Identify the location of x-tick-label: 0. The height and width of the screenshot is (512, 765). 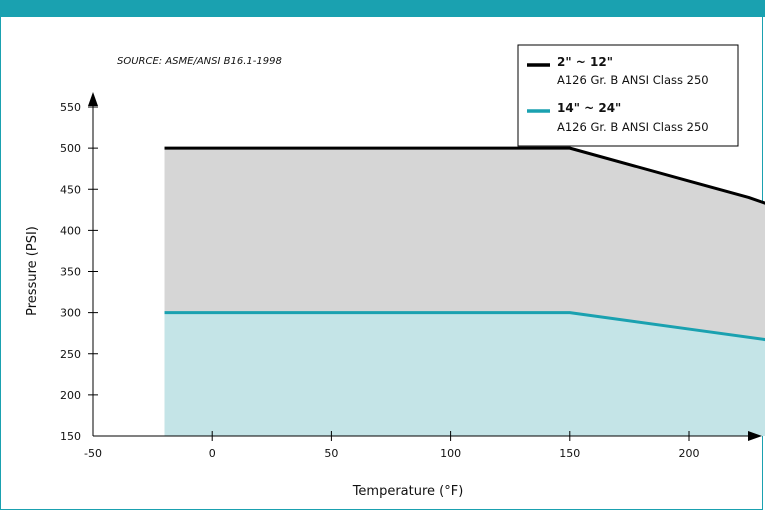
(212, 453).